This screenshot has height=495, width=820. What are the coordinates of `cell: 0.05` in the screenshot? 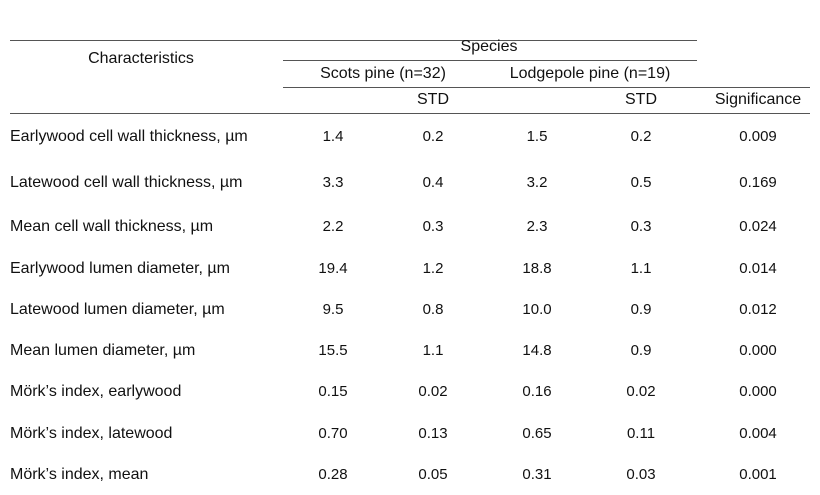 It's located at (433, 474).